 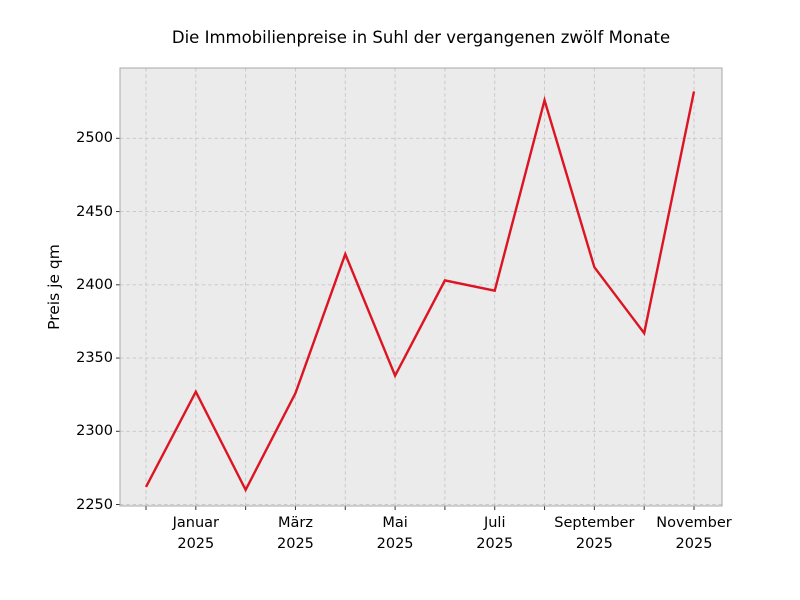 I want to click on x-tick-label: Juli 2025, so click(x=495, y=534).